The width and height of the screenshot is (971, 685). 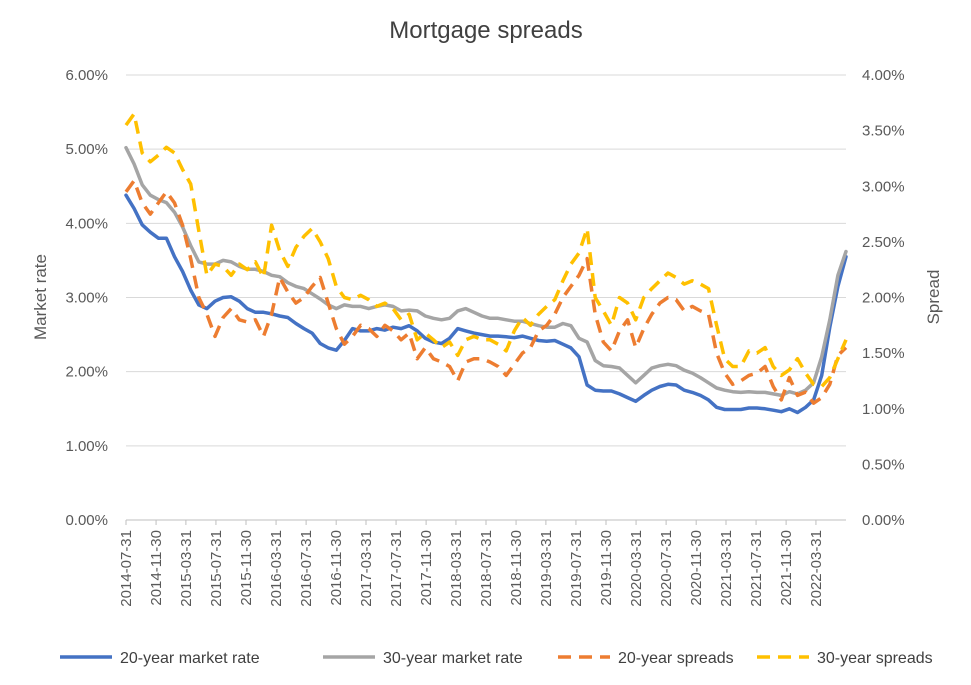 I want to click on left-axis-title: Market rate, so click(x=40, y=297).